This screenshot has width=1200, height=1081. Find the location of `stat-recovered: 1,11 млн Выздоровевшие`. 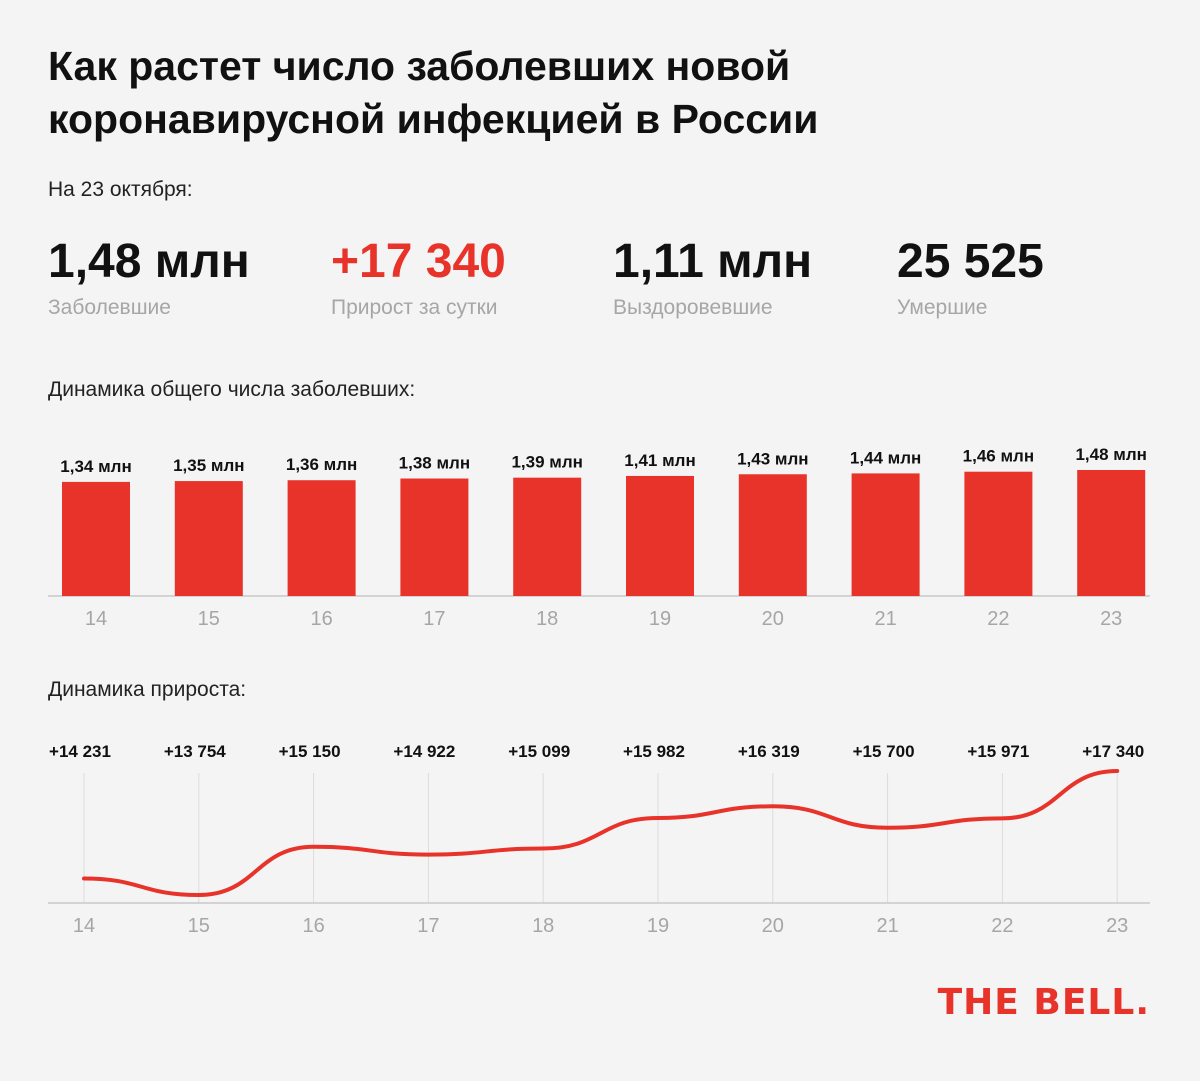

stat-recovered: 1,11 млн Выздоровевшие is located at coordinates (712, 276).